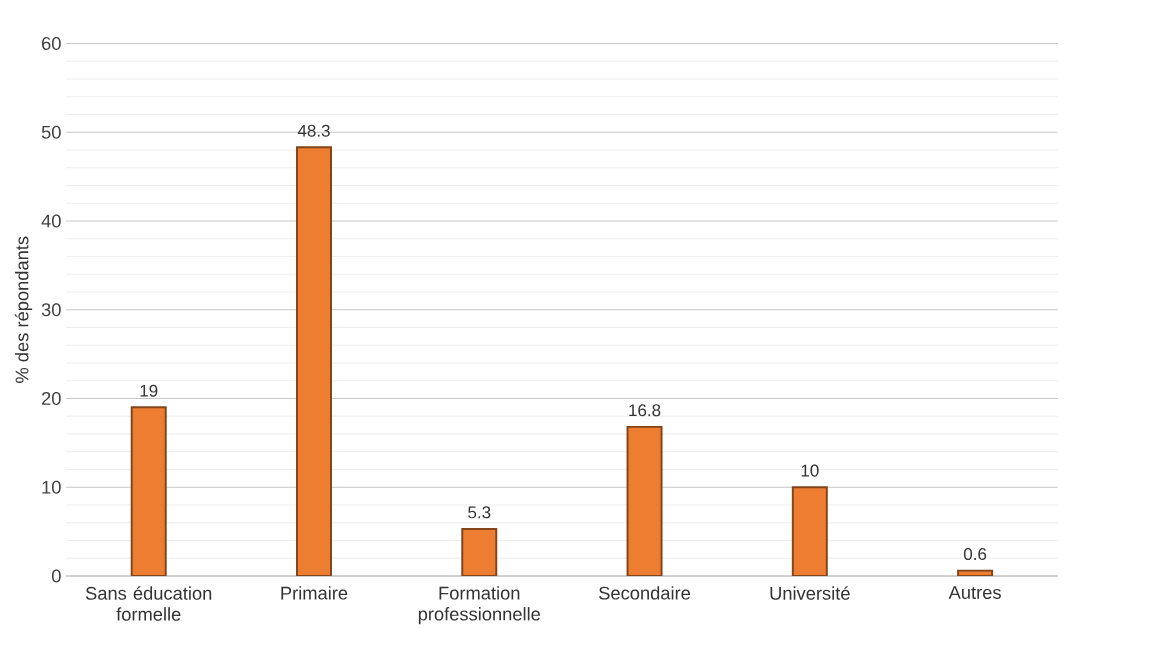 The height and width of the screenshot is (662, 1160). Describe the element at coordinates (51, 132) in the screenshot. I see `y-tick-label: 50` at that location.